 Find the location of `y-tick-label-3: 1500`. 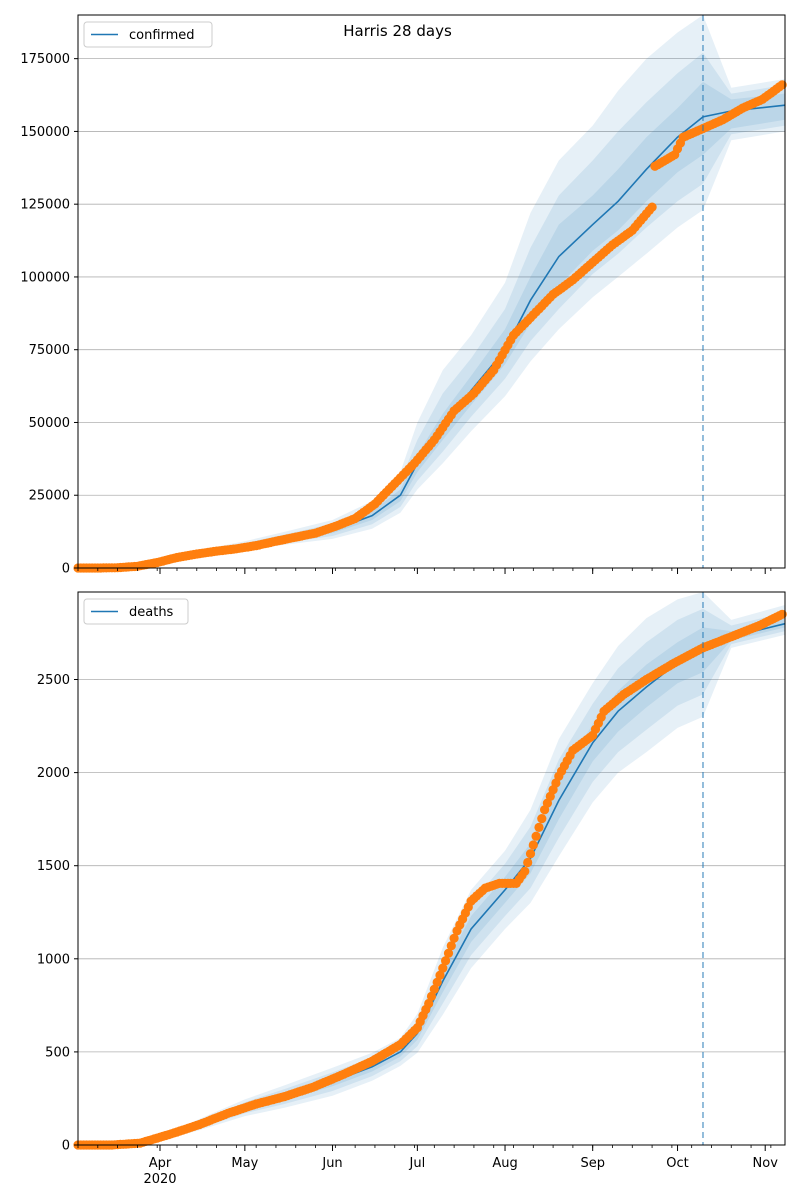

y-tick-label-3: 1500 is located at coordinates (53, 866).